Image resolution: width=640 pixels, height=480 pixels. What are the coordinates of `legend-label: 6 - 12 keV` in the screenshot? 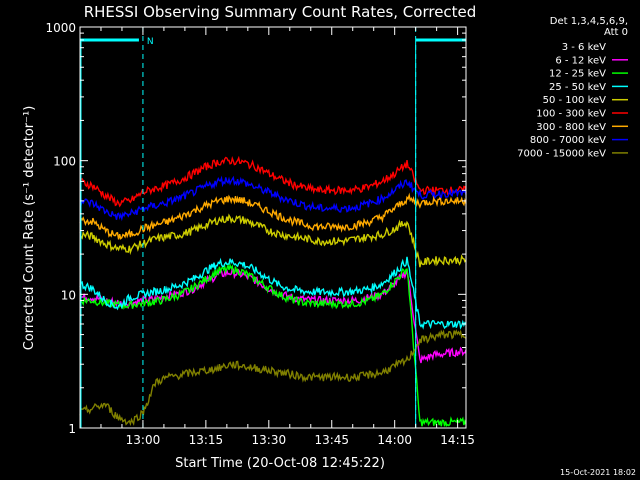 It's located at (580, 60).